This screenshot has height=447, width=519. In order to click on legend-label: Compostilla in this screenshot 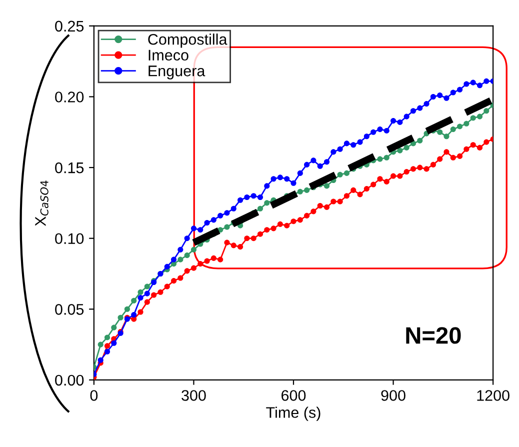, I will do `click(188, 41)`.